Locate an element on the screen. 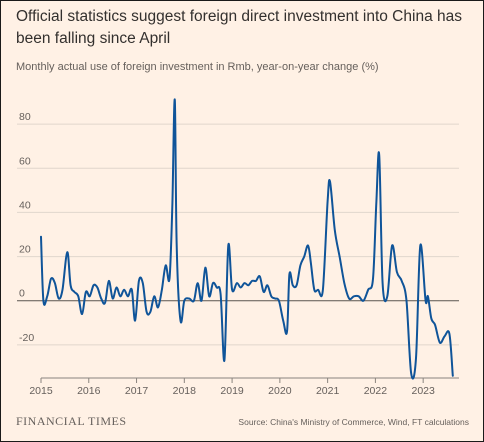 This screenshot has height=442, width=484. x-tick-label: 2023 is located at coordinates (423, 391).